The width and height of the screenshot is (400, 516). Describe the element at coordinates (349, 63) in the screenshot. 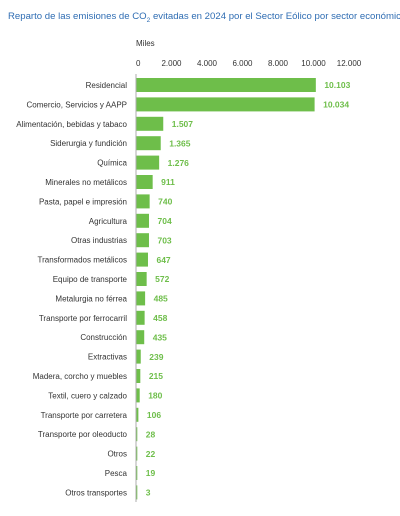

I see `x-tick-label: 12.000` at that location.